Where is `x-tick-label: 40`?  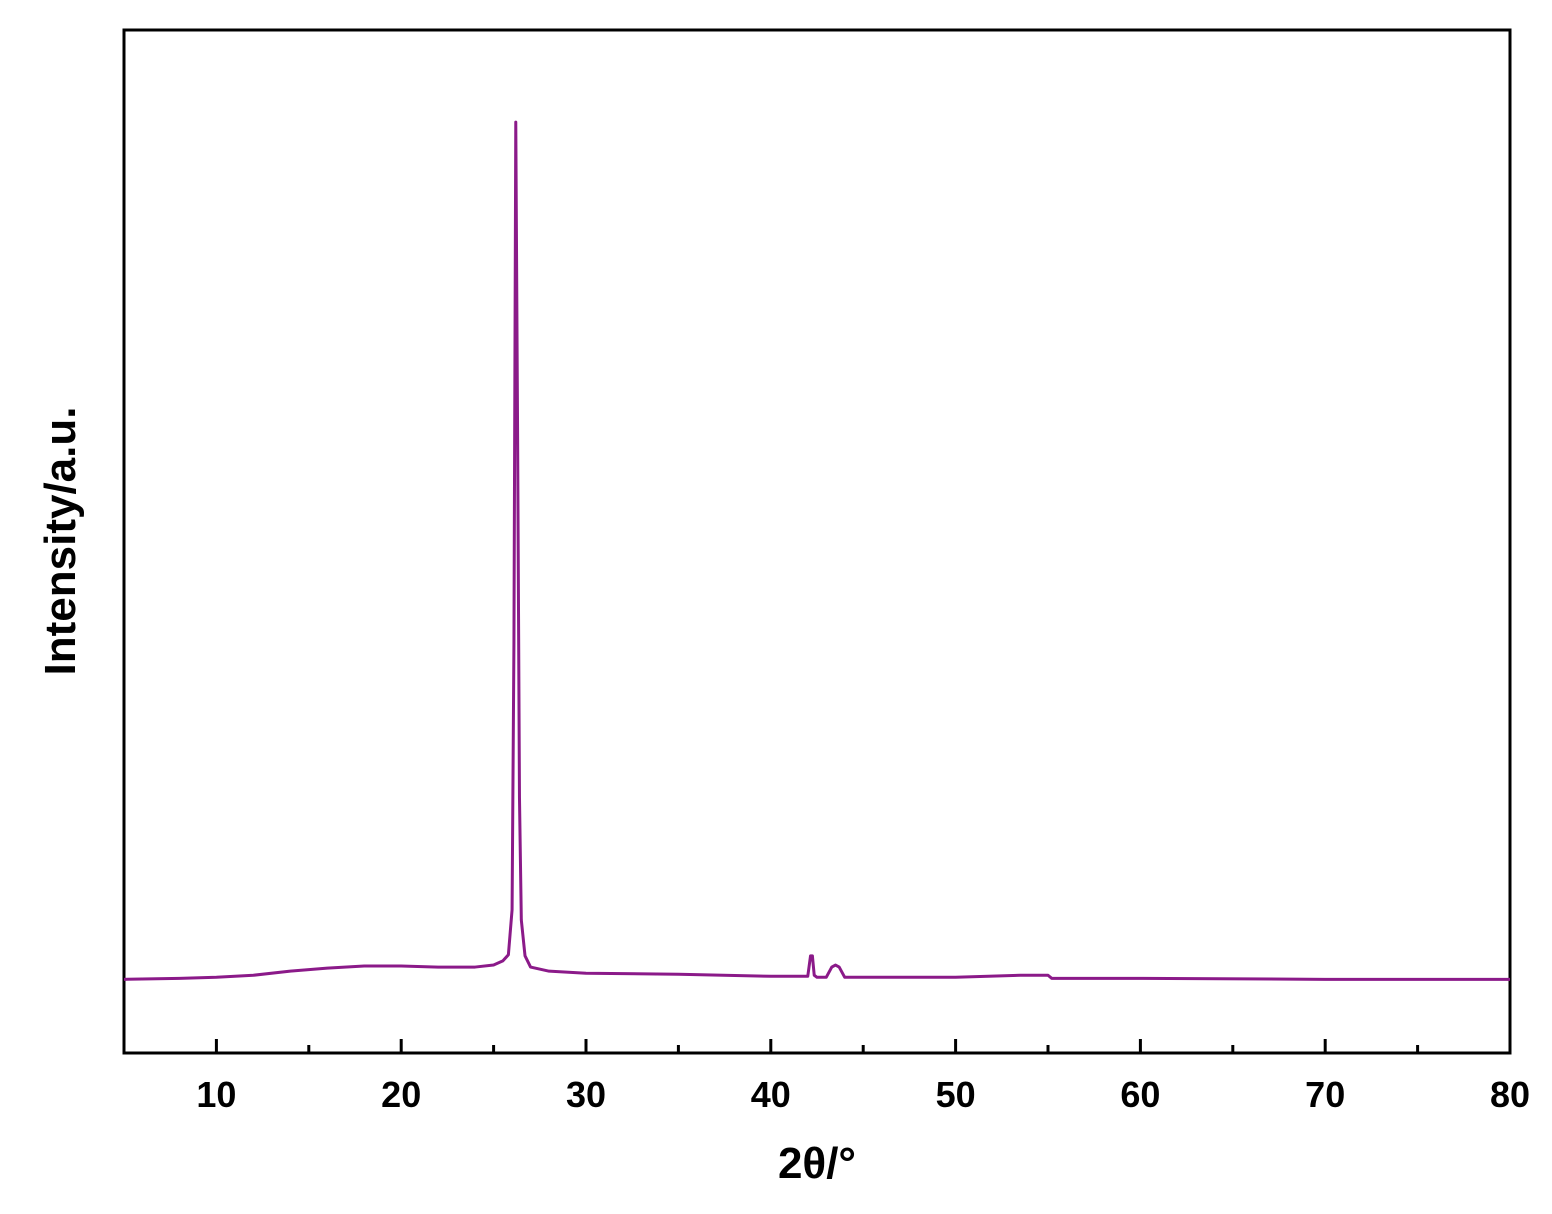
x-tick-label: 40 is located at coordinates (771, 1094).